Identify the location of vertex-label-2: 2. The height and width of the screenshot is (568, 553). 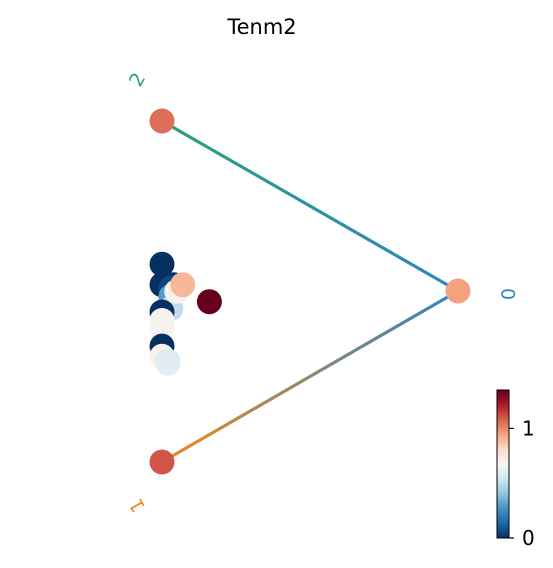
(137, 79).